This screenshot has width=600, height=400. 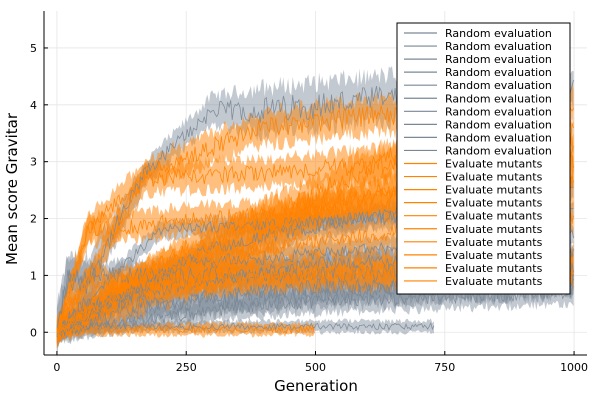 I want to click on x-tick-label: 1000, so click(x=574, y=367).